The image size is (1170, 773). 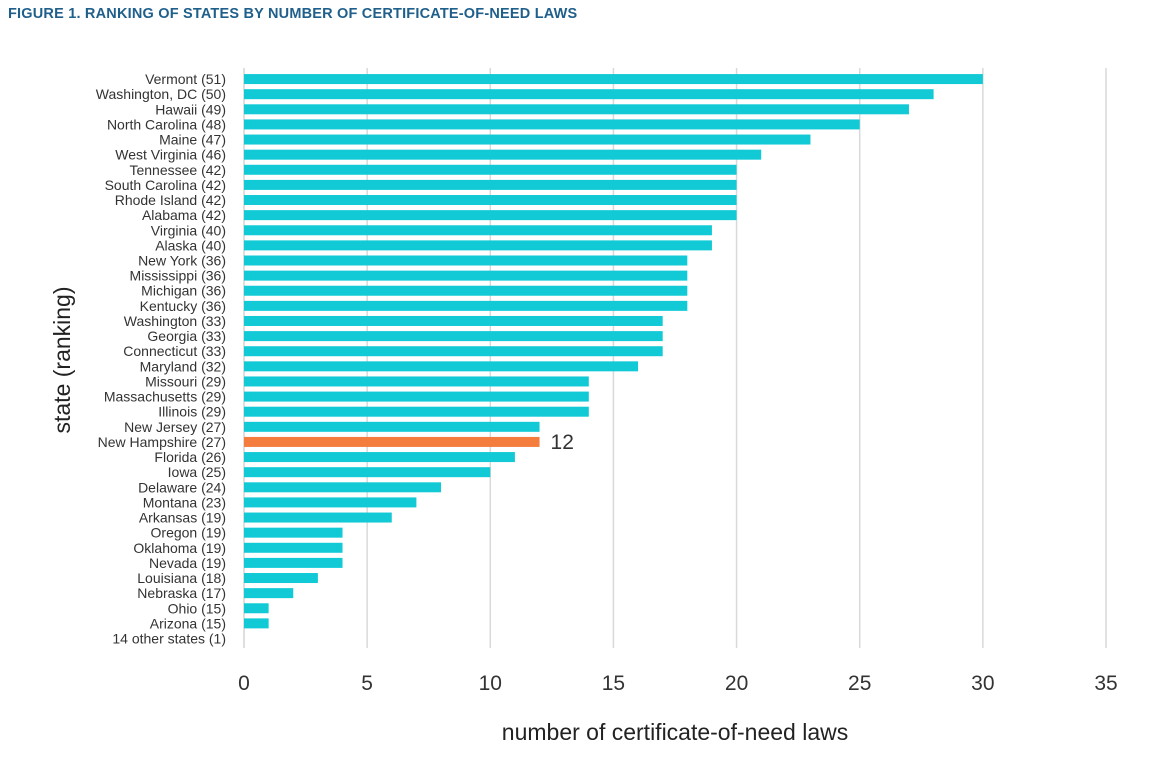 I want to click on category-label: Alabama (42), so click(x=184, y=215).